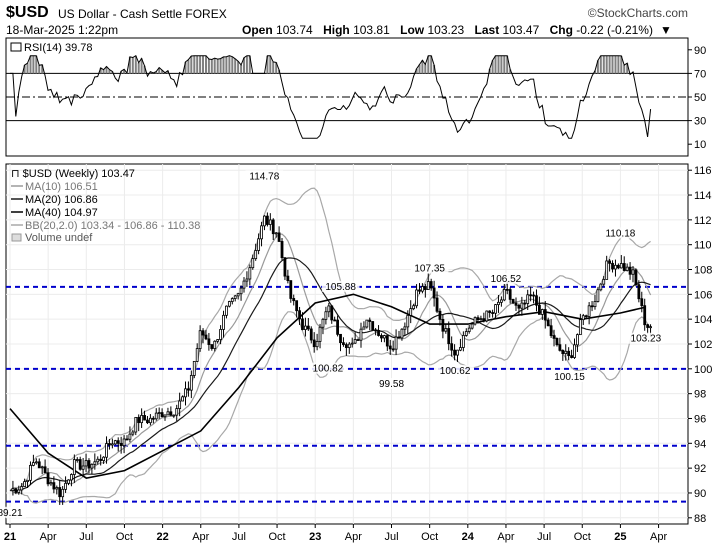 The width and height of the screenshot is (716, 555). I want to click on rsi-legend-icon, so click(16, 47).